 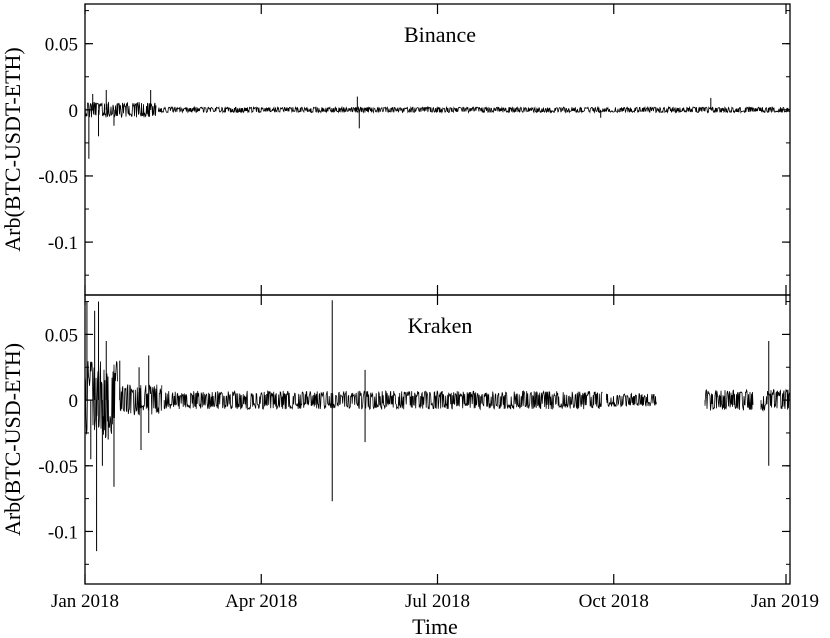 What do you see at coordinates (614, 601) in the screenshot?
I see `x-tick-label: Oct 2018` at bounding box center [614, 601].